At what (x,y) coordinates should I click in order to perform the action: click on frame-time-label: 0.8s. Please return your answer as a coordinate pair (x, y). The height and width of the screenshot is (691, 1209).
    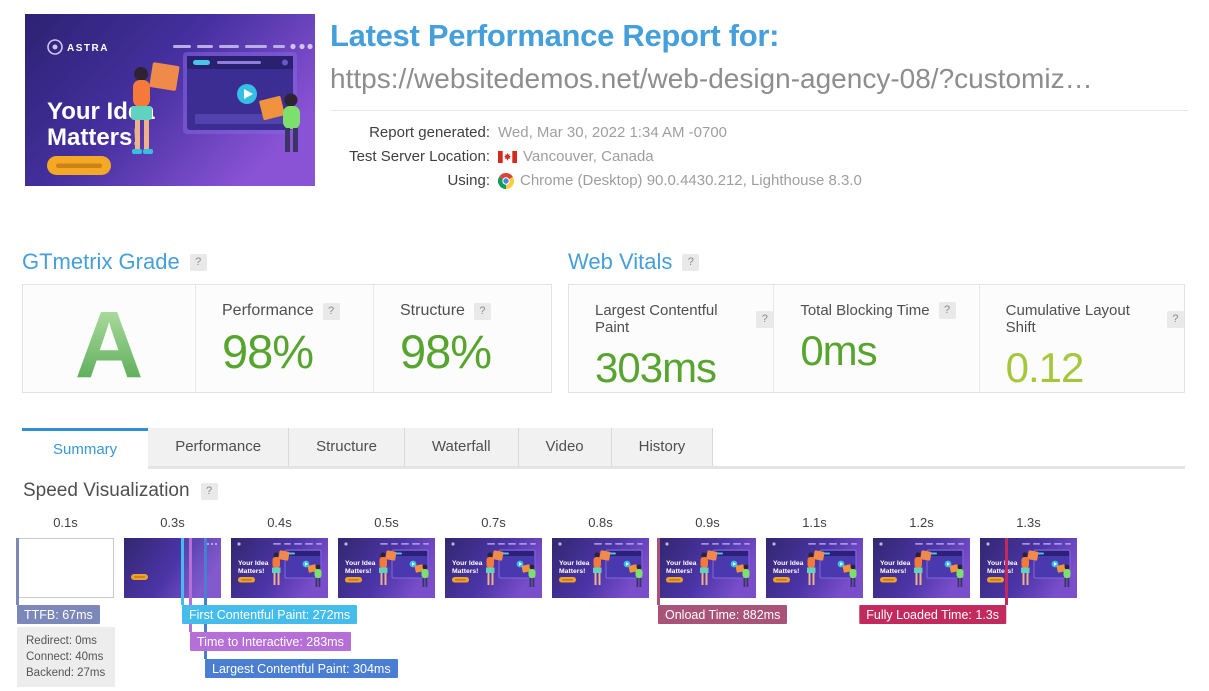
    Looking at the image, I should click on (600, 522).